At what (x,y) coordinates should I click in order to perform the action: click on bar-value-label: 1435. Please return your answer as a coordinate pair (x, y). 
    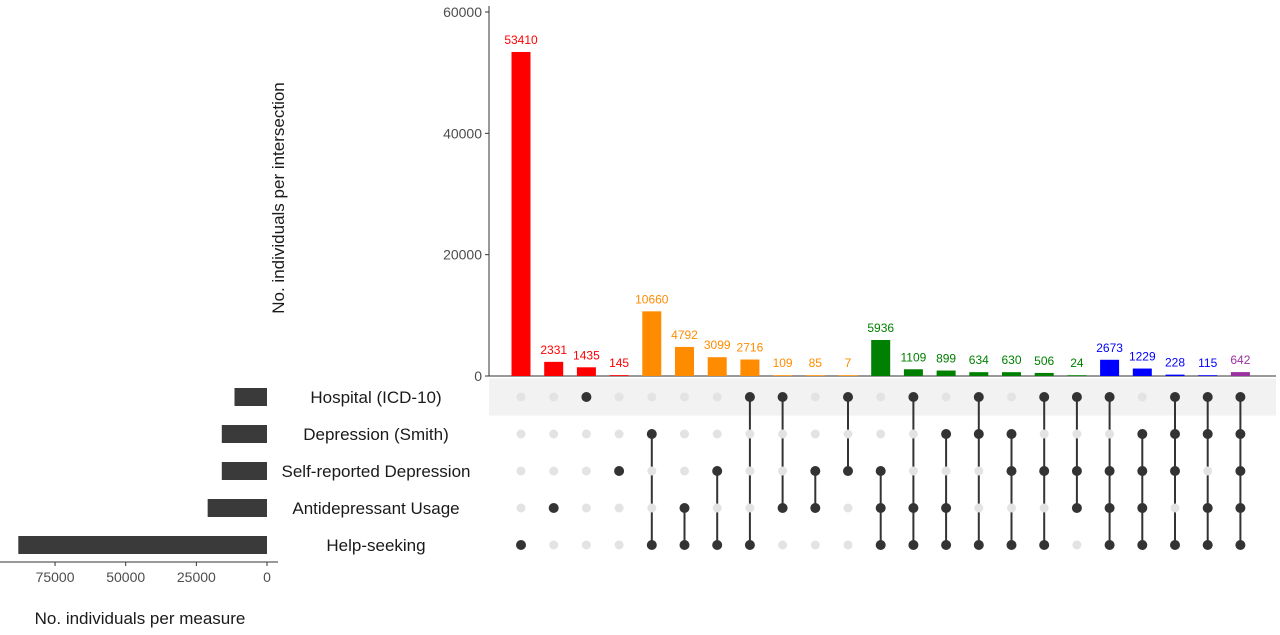
    Looking at the image, I should click on (586, 355).